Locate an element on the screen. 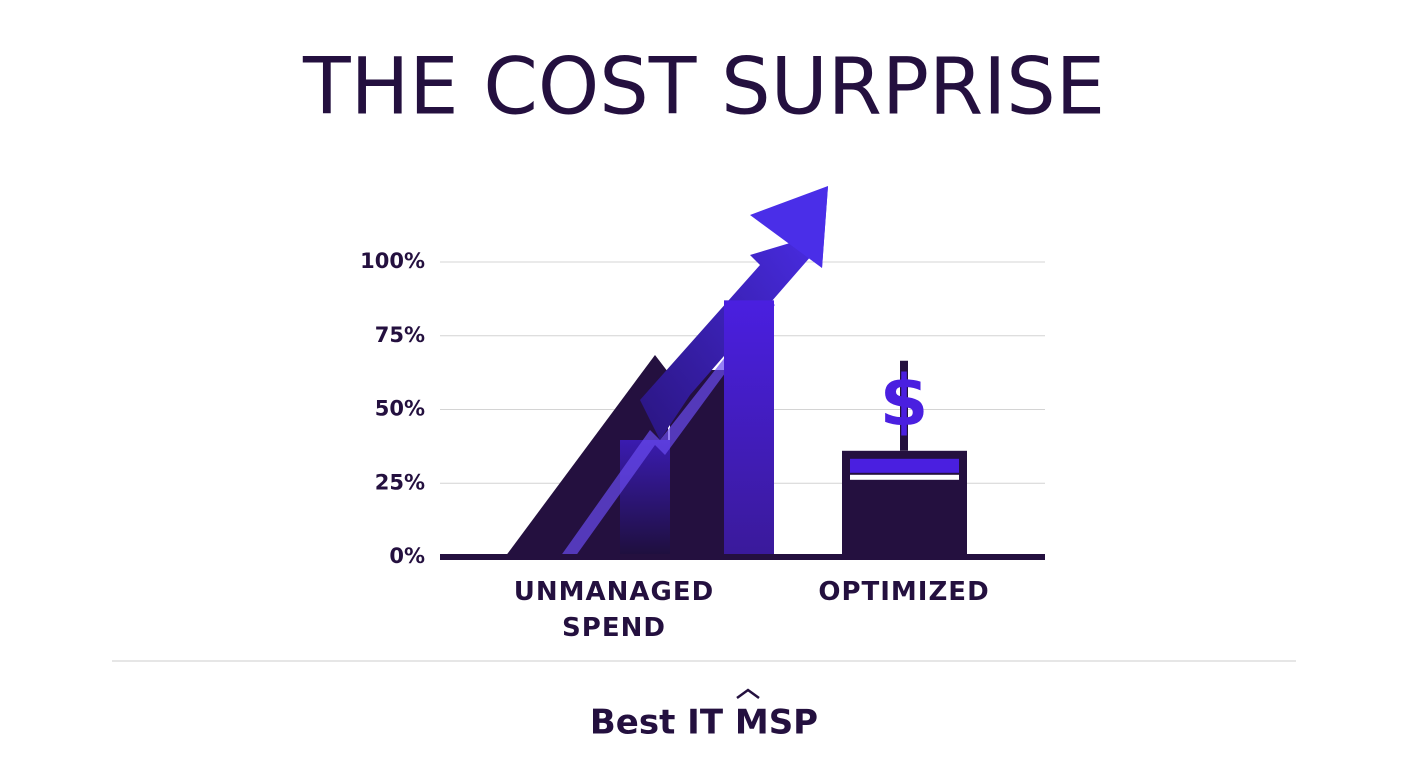  y-tick-label: 75% is located at coordinates (400, 335).